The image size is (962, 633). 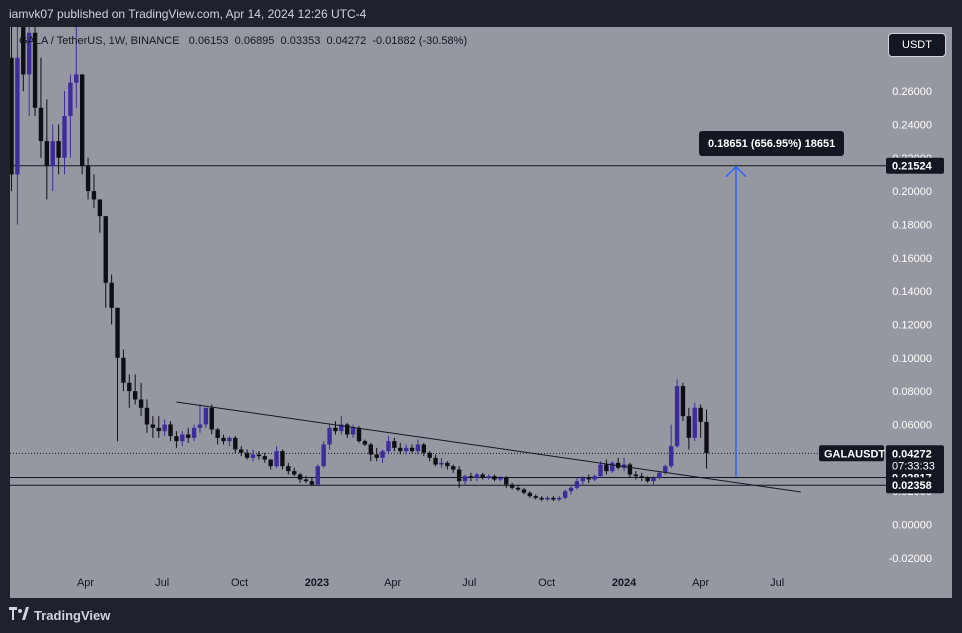 I want to click on level-price-tag: 0.21524, so click(x=915, y=165).